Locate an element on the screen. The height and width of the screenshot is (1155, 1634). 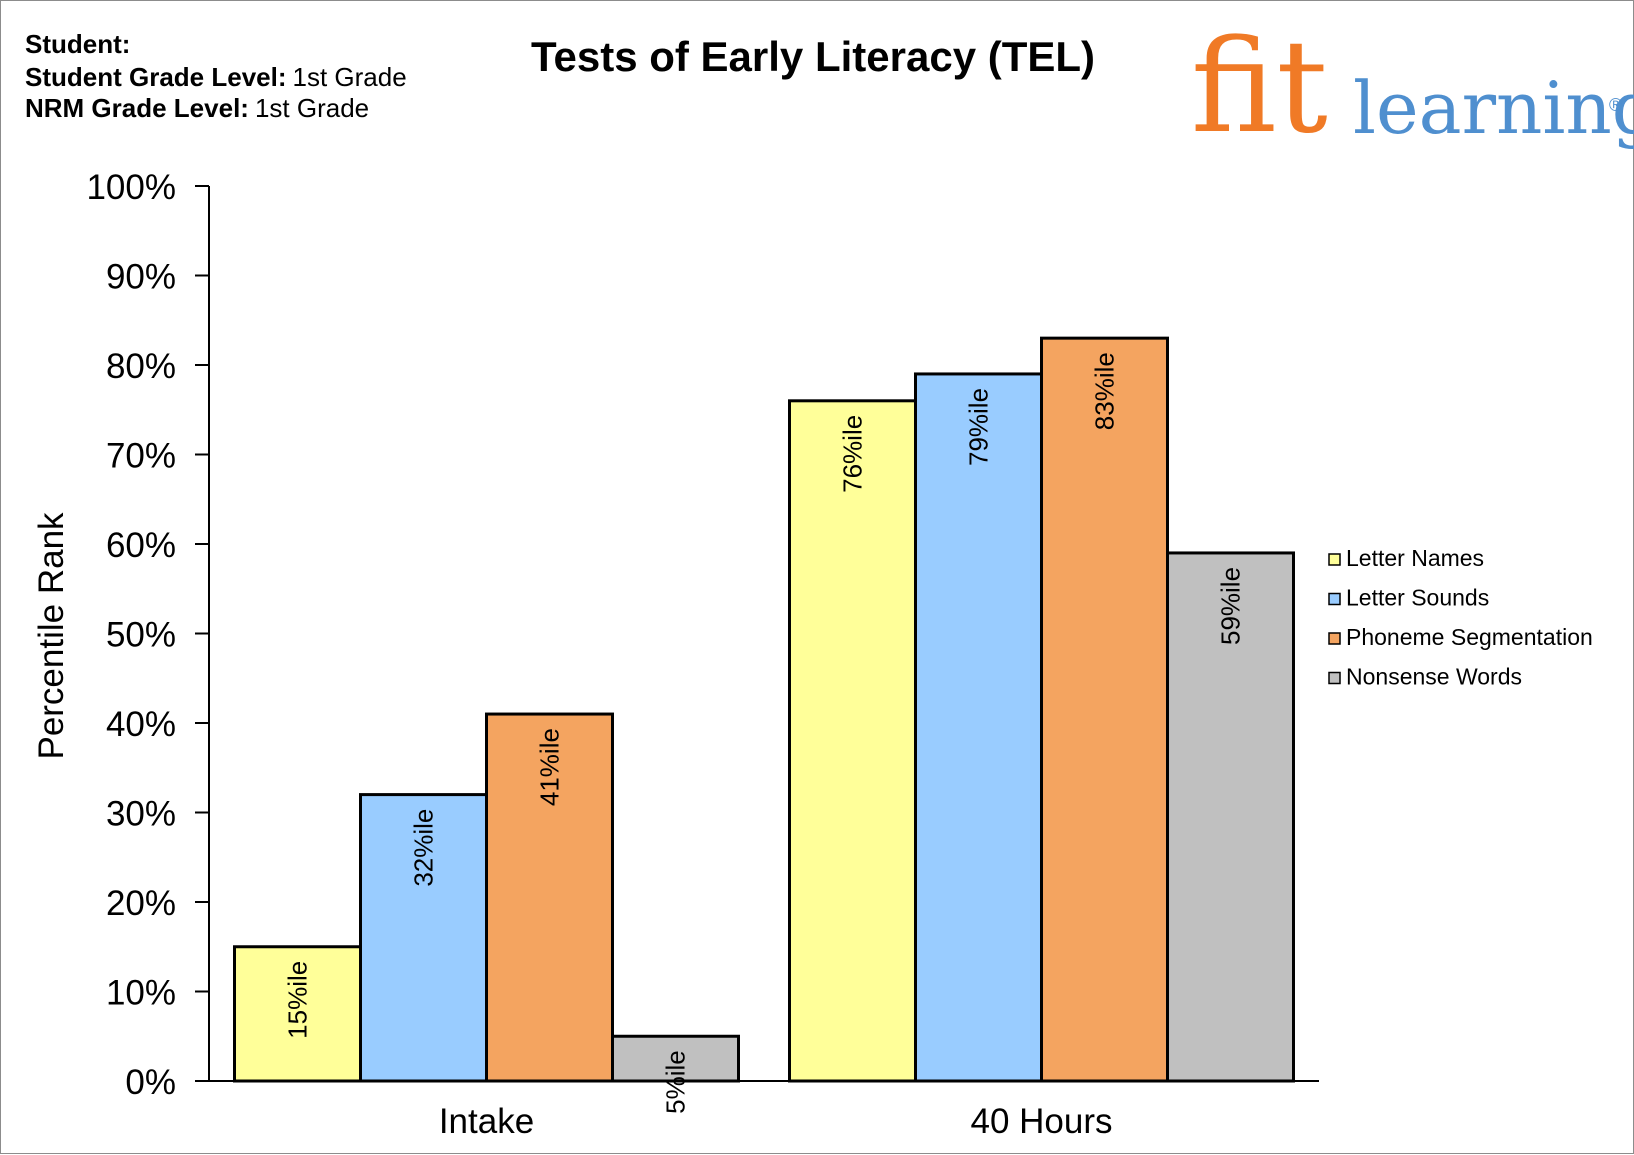
y-tick-label: 30% is located at coordinates (141, 814).